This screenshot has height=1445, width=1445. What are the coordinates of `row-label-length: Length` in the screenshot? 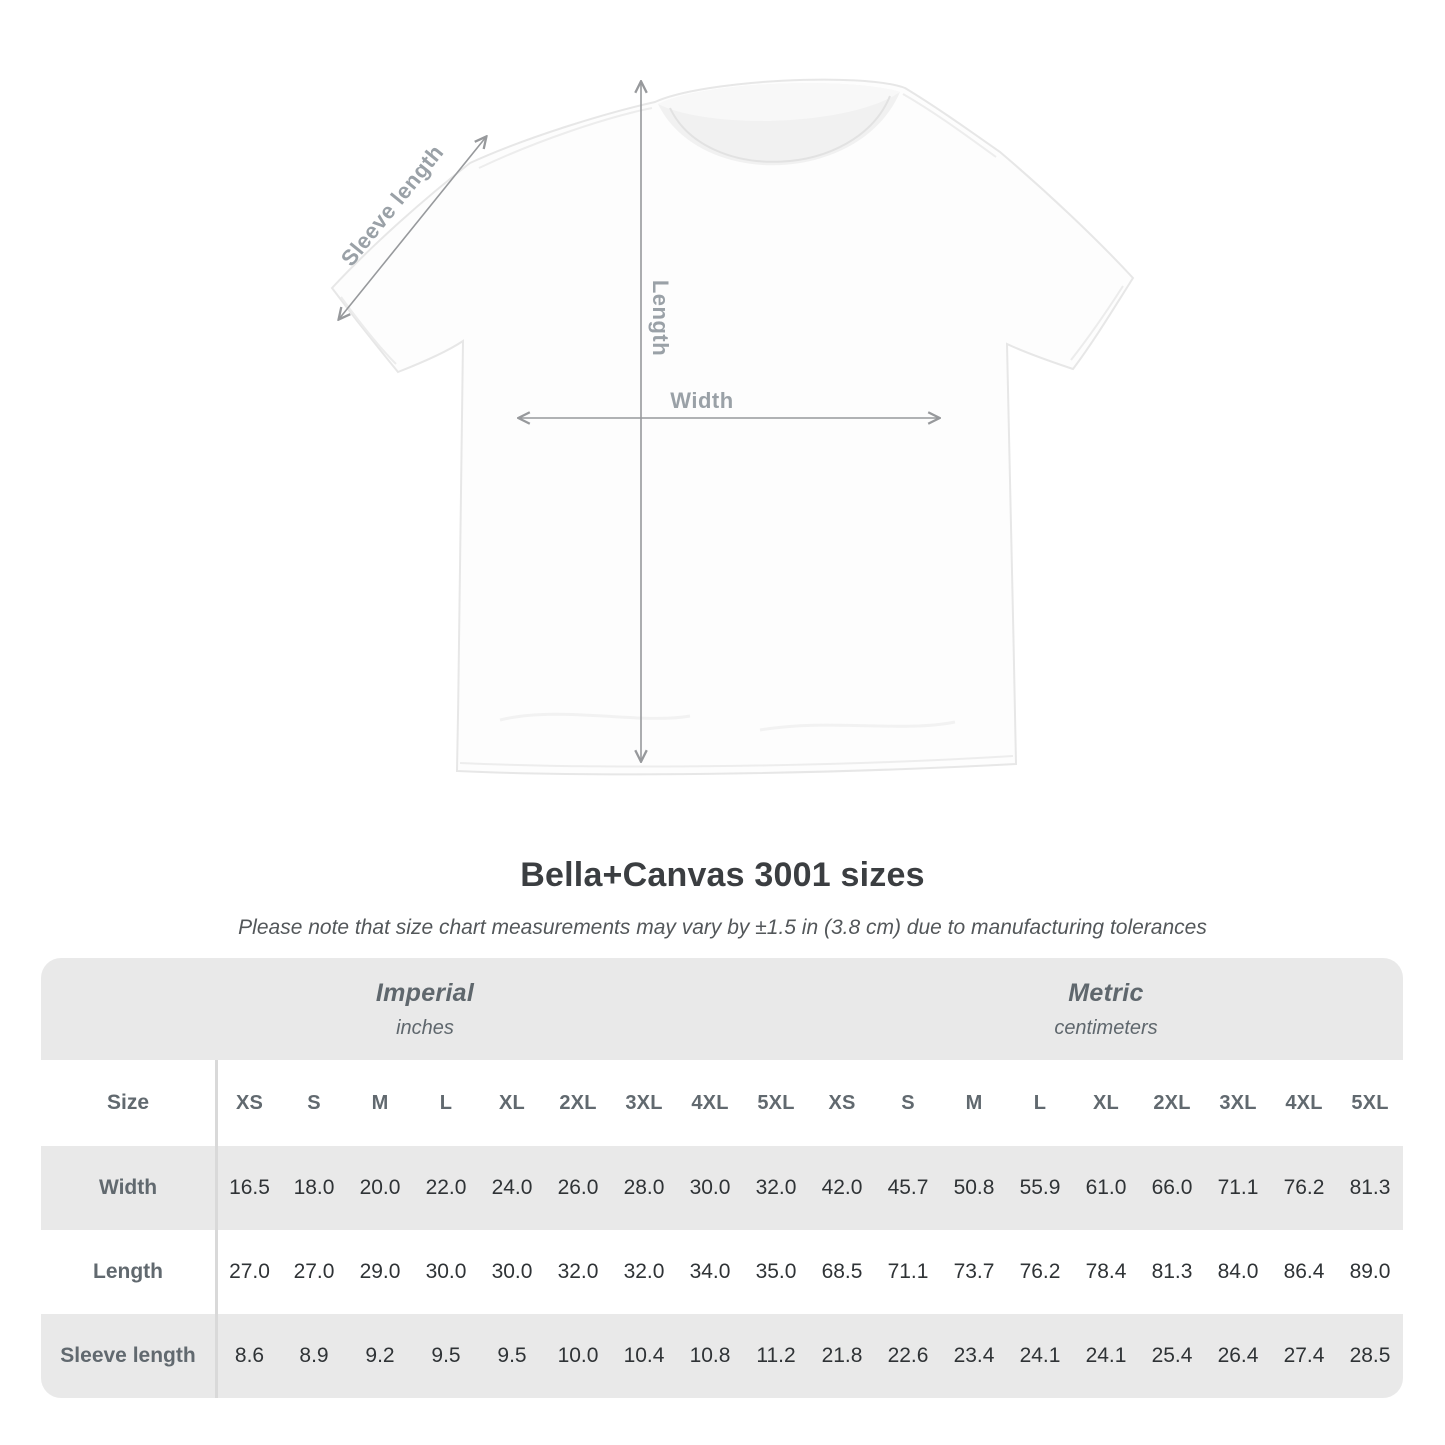 It's located at (128, 1272).